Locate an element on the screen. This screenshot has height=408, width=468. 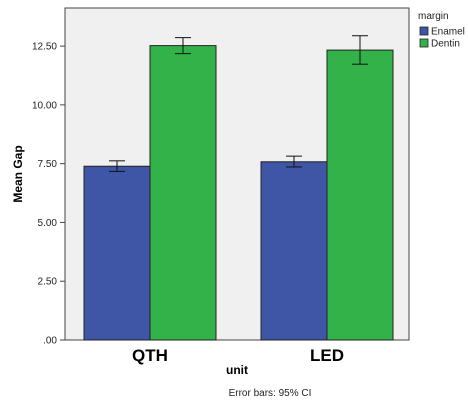
x-axis-title: unit is located at coordinates (237, 370).